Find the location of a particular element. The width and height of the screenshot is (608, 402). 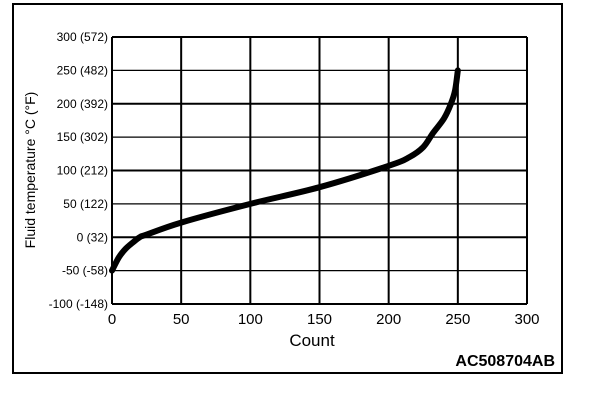

x-tick-label: 100 is located at coordinates (250, 319).